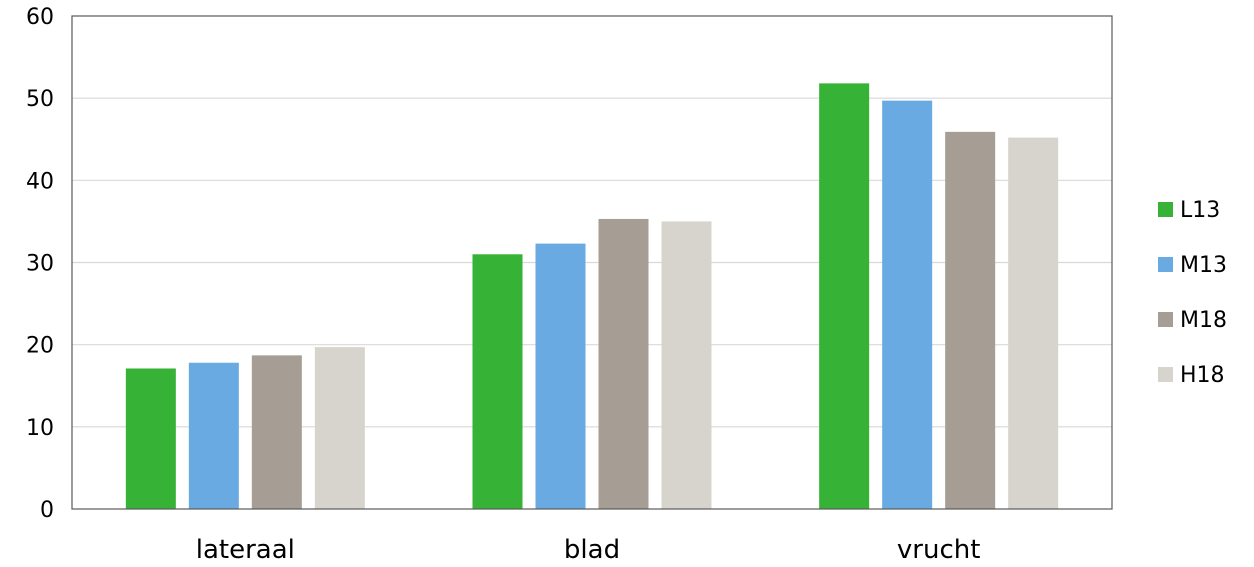 The image size is (1254, 567). Describe the element at coordinates (560, 376) in the screenshot. I see `bar-blad-M13` at that location.